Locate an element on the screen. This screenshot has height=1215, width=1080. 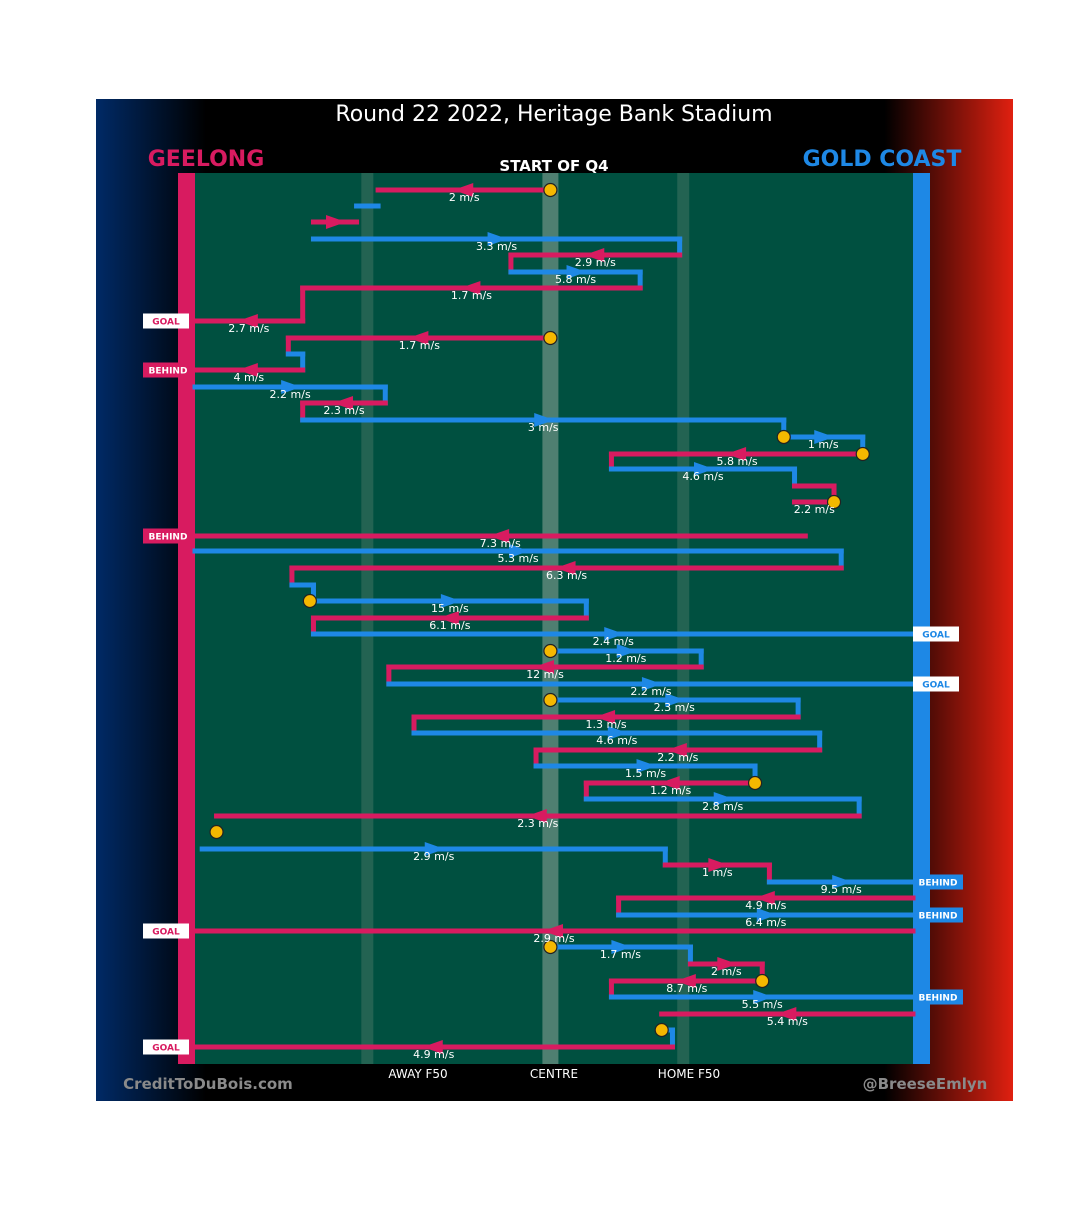
credit-left: CreditToDuBois.com is located at coordinates (208, 1084).